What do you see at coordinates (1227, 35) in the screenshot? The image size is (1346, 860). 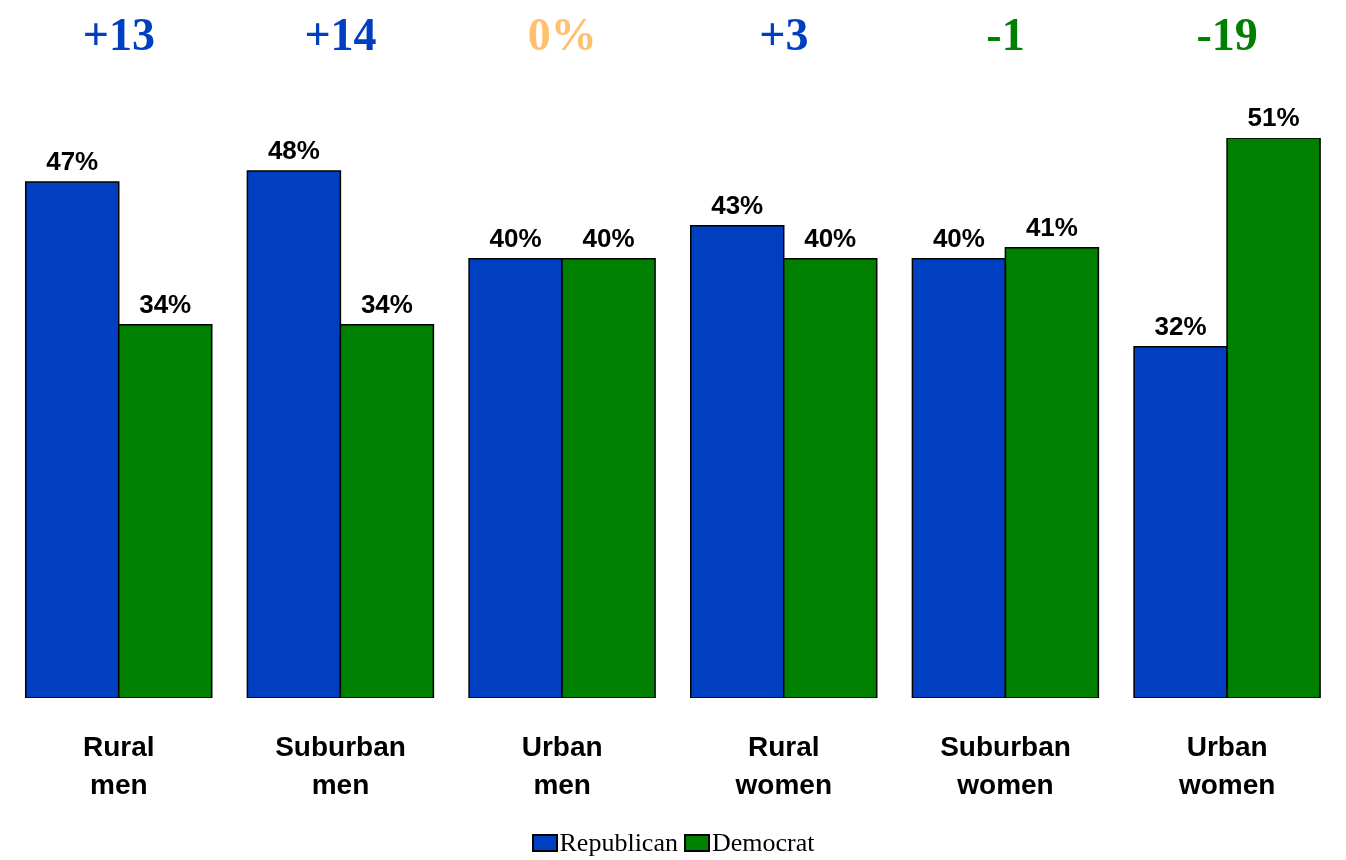 I see `text: -19` at bounding box center [1227, 35].